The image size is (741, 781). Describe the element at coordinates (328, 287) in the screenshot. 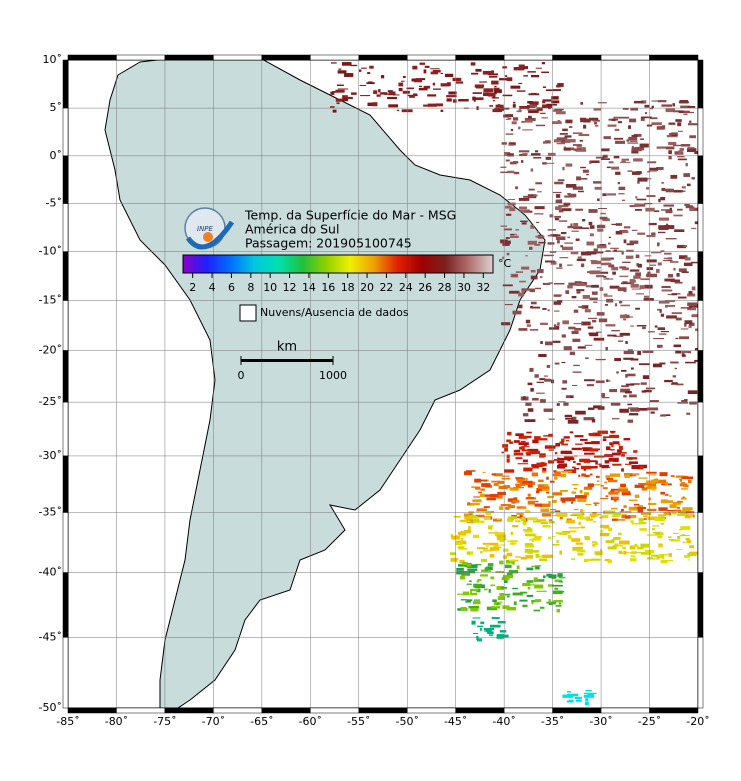

I see `colorbar-tick-label: 16` at that location.